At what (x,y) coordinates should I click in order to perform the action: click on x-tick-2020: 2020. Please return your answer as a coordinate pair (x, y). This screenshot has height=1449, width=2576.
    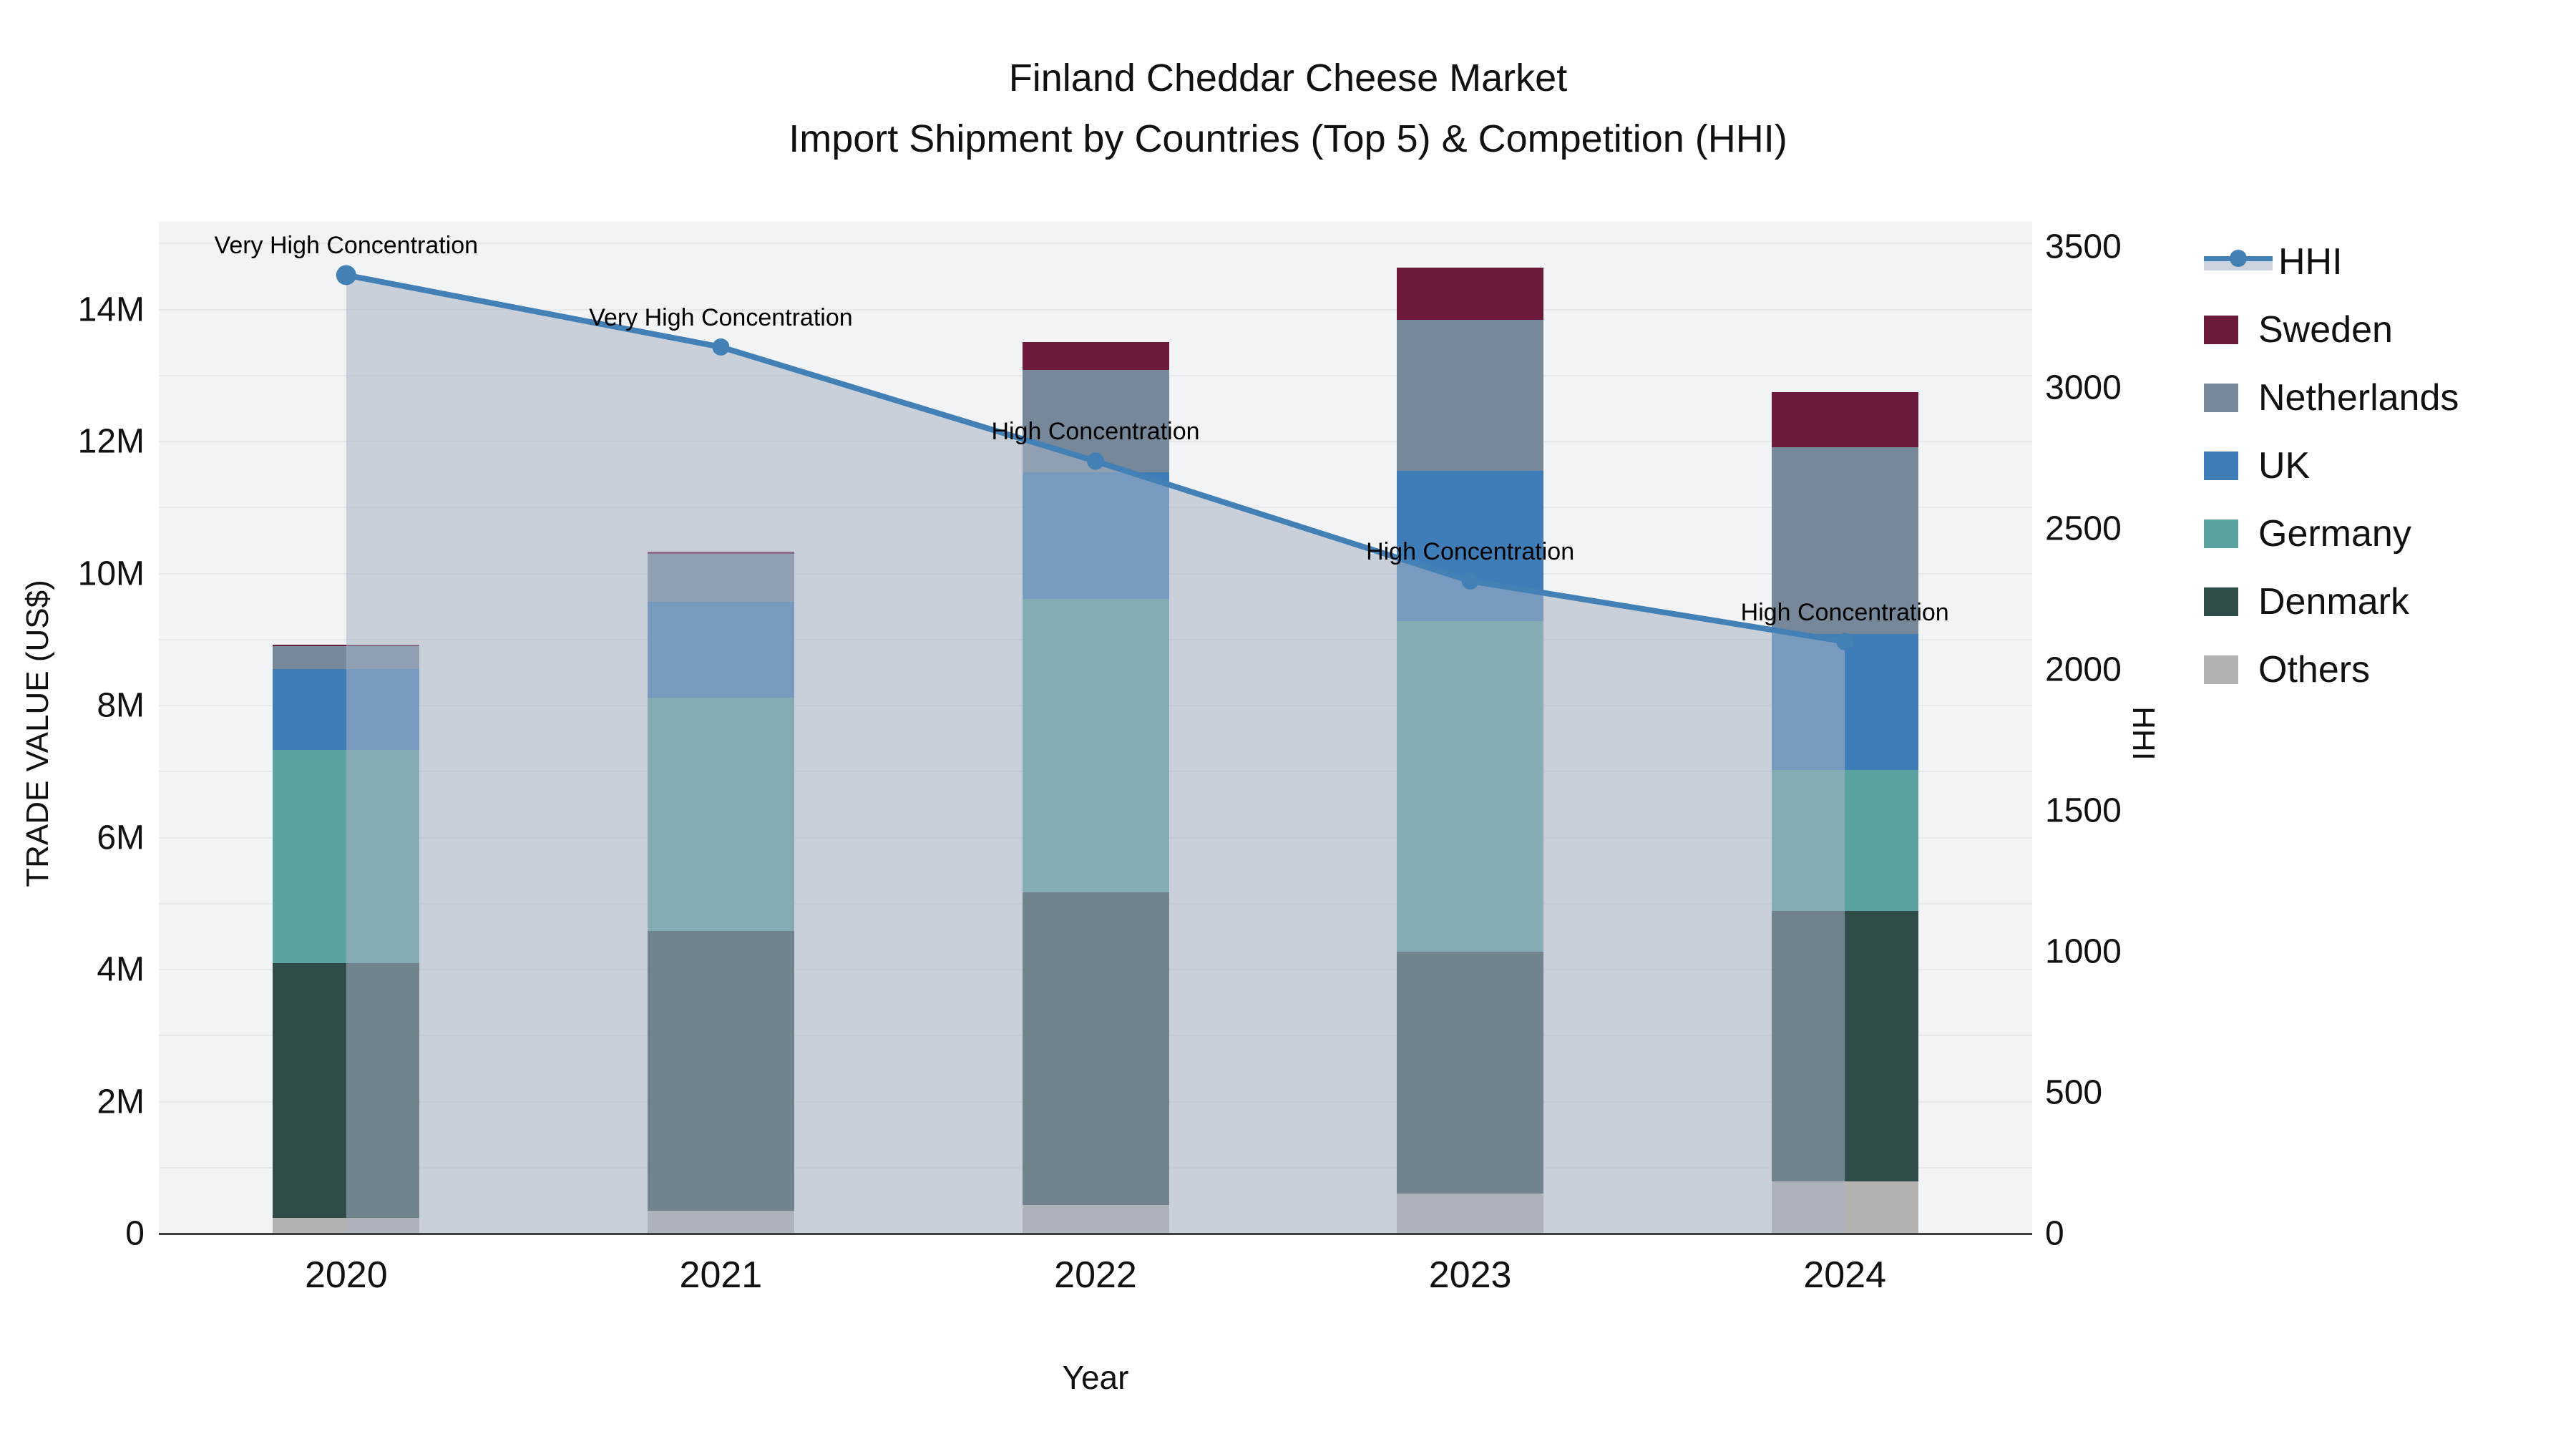
    Looking at the image, I should click on (346, 1275).